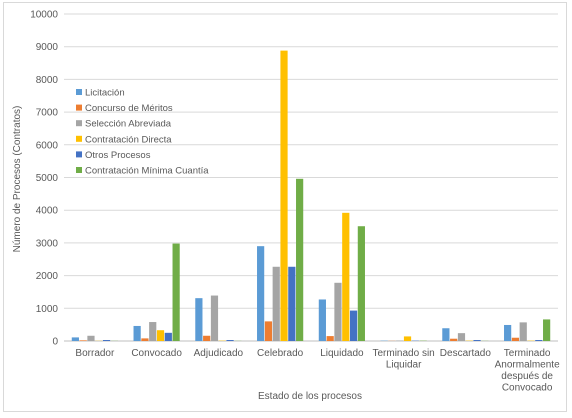 This screenshot has height=418, width=572. I want to click on legend-label: Selección Abreviada, so click(128, 124).